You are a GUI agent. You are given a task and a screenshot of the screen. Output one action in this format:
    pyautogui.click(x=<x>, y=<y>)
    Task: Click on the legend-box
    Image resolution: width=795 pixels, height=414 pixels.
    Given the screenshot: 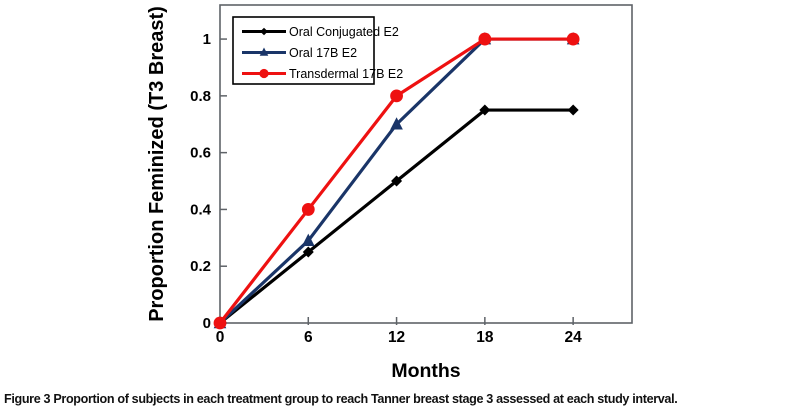 What is the action you would take?
    pyautogui.click(x=303, y=50)
    